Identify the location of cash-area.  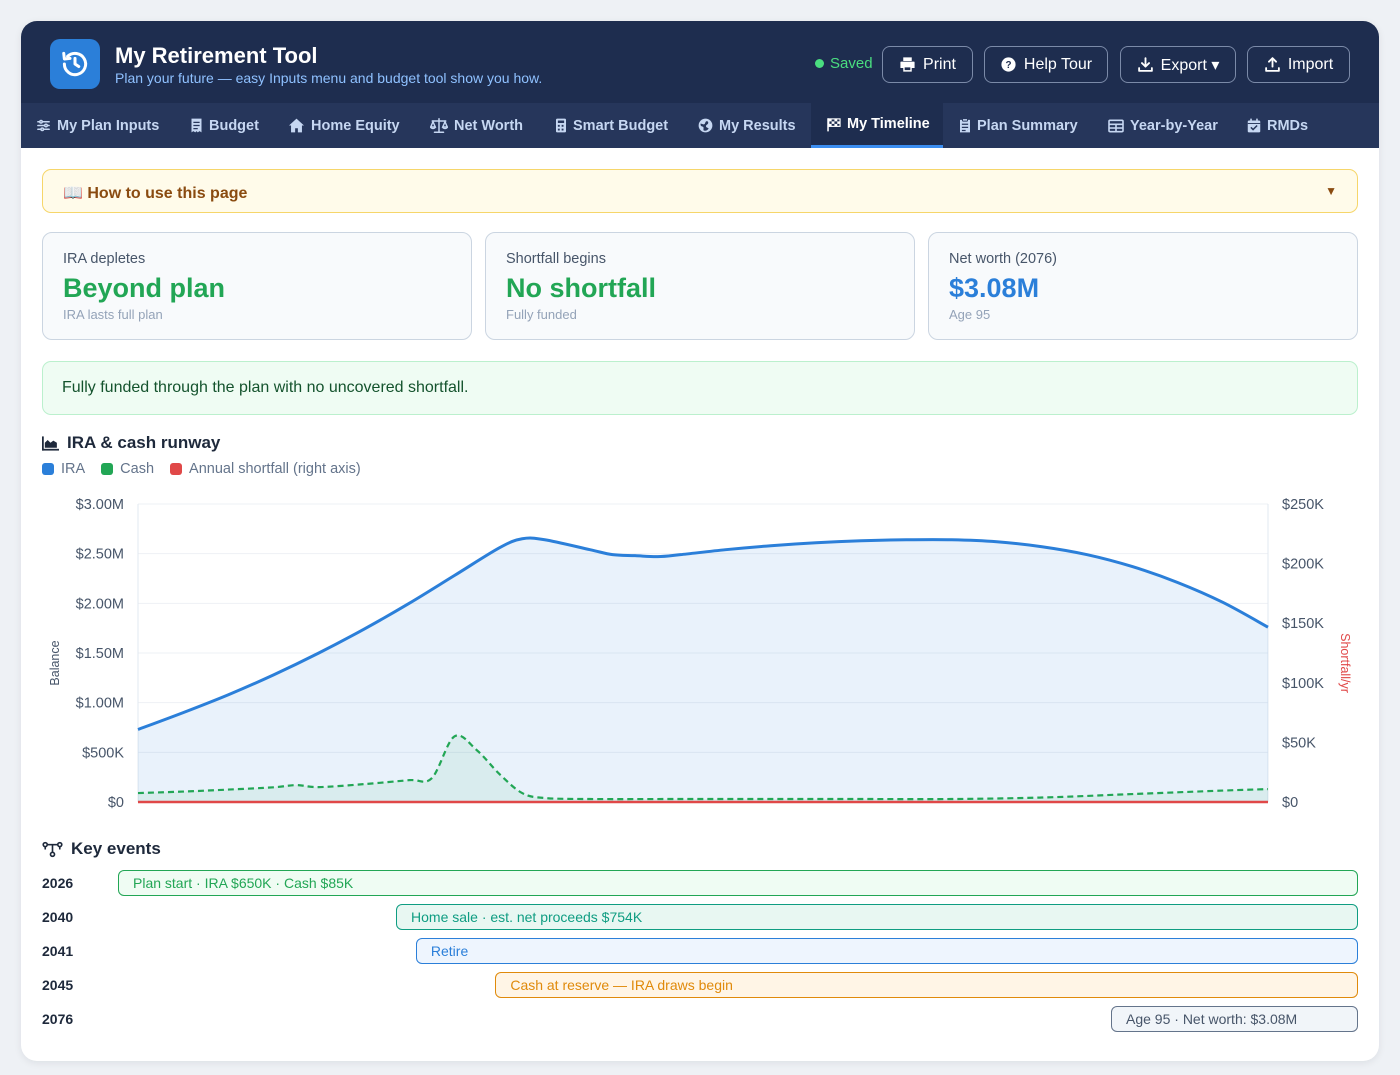
(703, 768).